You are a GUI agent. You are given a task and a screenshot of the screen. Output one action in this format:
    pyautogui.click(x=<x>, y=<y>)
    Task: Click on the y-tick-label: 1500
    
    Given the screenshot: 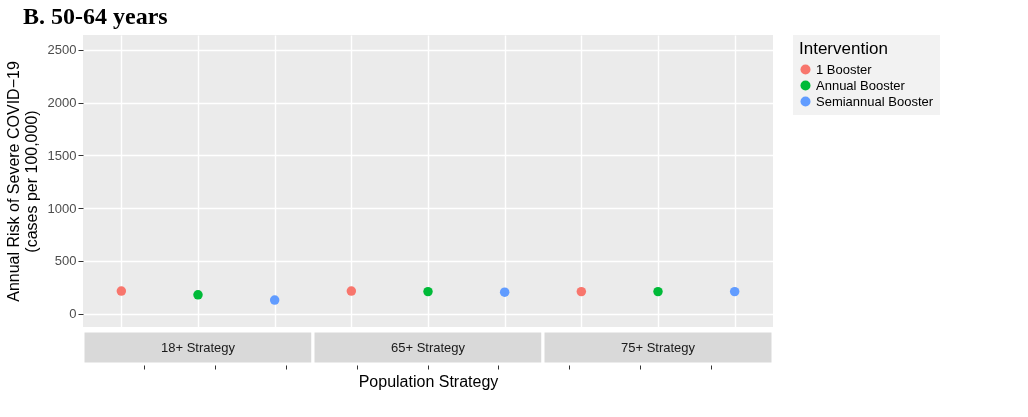 What is the action you would take?
    pyautogui.click(x=62, y=155)
    